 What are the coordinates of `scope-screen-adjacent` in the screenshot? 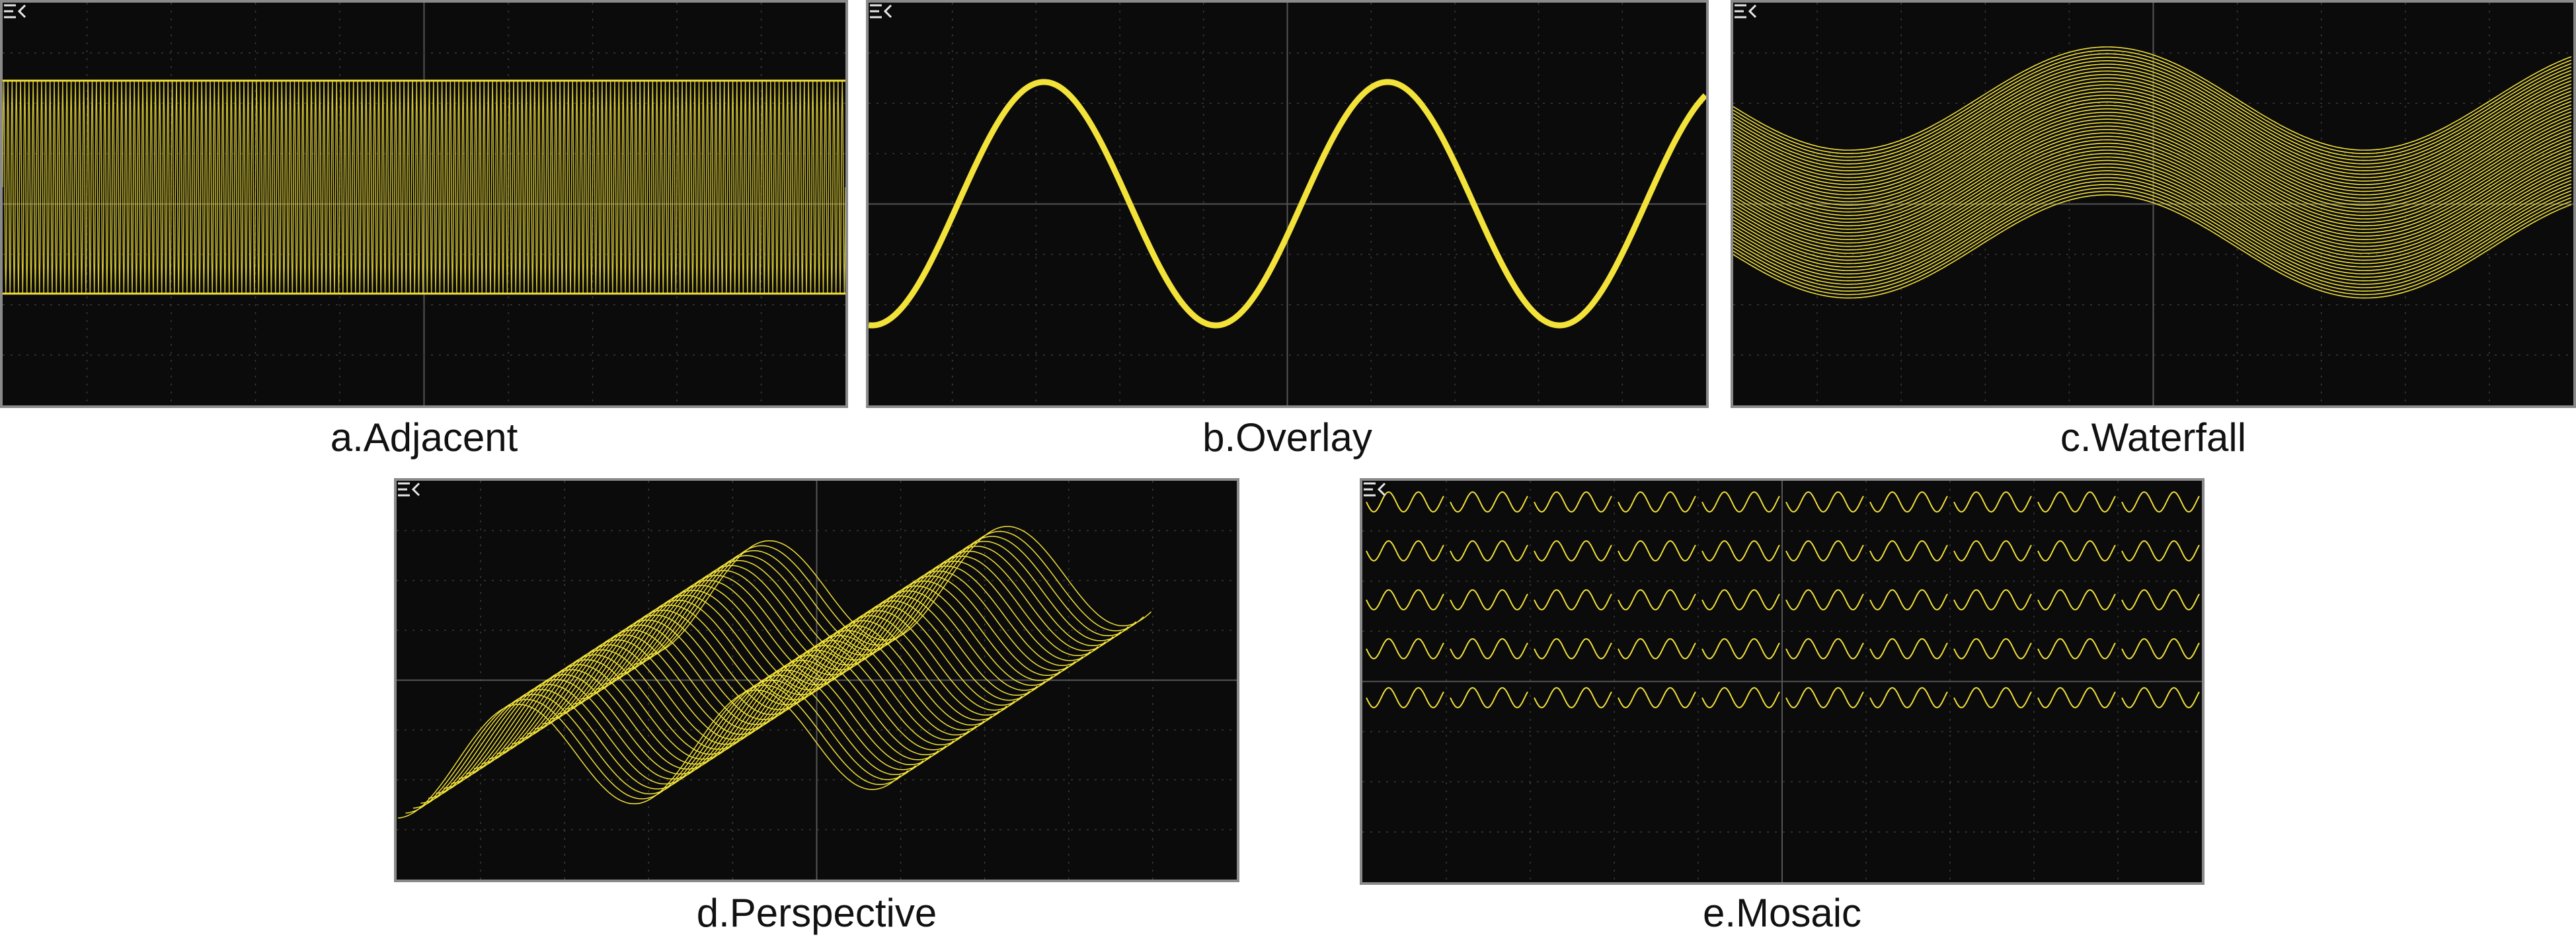 It's located at (424, 204).